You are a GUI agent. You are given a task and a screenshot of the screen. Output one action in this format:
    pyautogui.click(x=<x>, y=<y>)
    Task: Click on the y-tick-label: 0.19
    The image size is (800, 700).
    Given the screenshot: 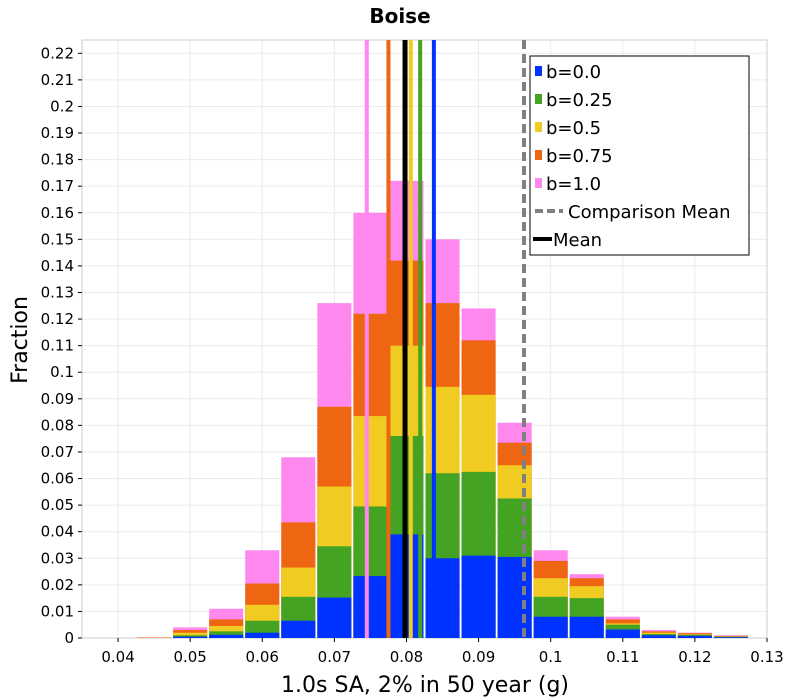 What is the action you would take?
    pyautogui.click(x=57, y=133)
    